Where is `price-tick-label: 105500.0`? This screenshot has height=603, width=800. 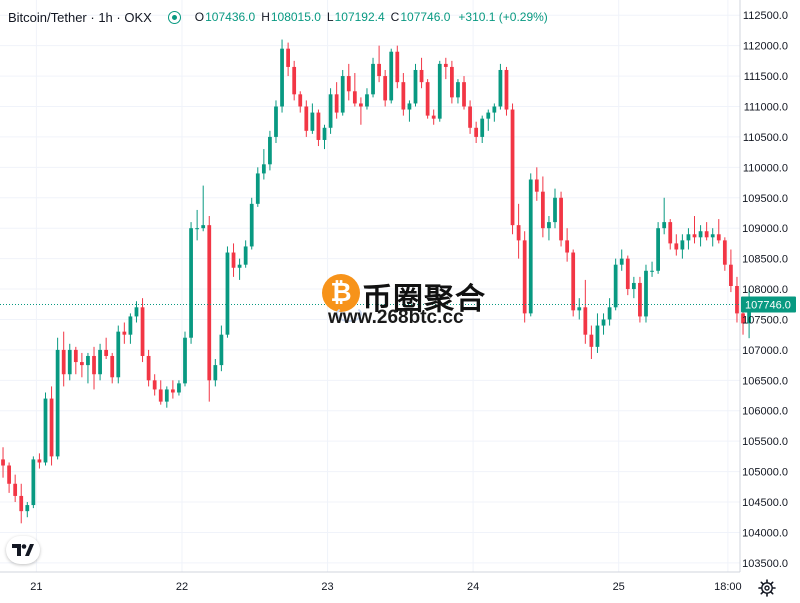
price-tick-label: 105500.0 is located at coordinates (765, 442).